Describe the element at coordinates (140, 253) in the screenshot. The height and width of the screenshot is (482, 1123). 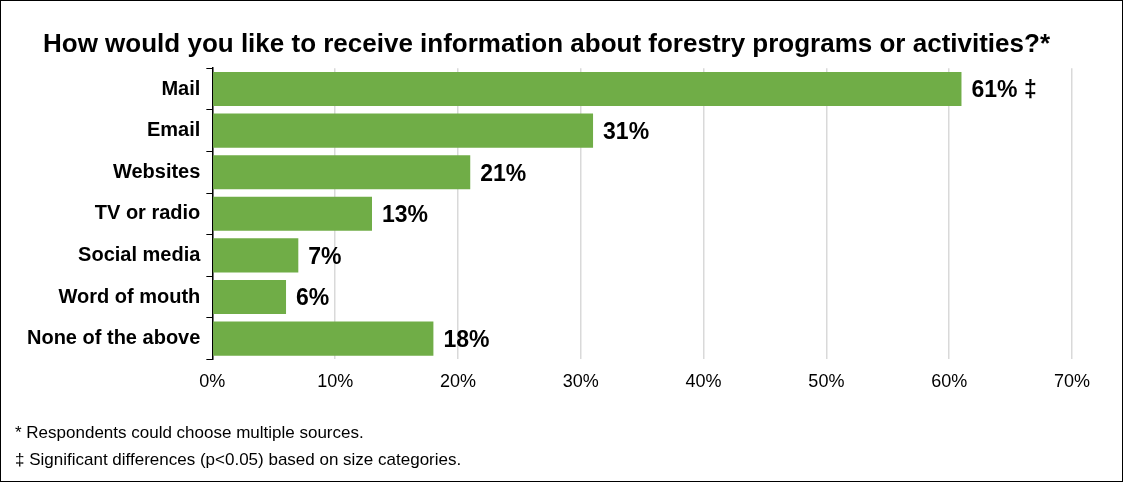
I see `y-tick-label: Social media` at that location.